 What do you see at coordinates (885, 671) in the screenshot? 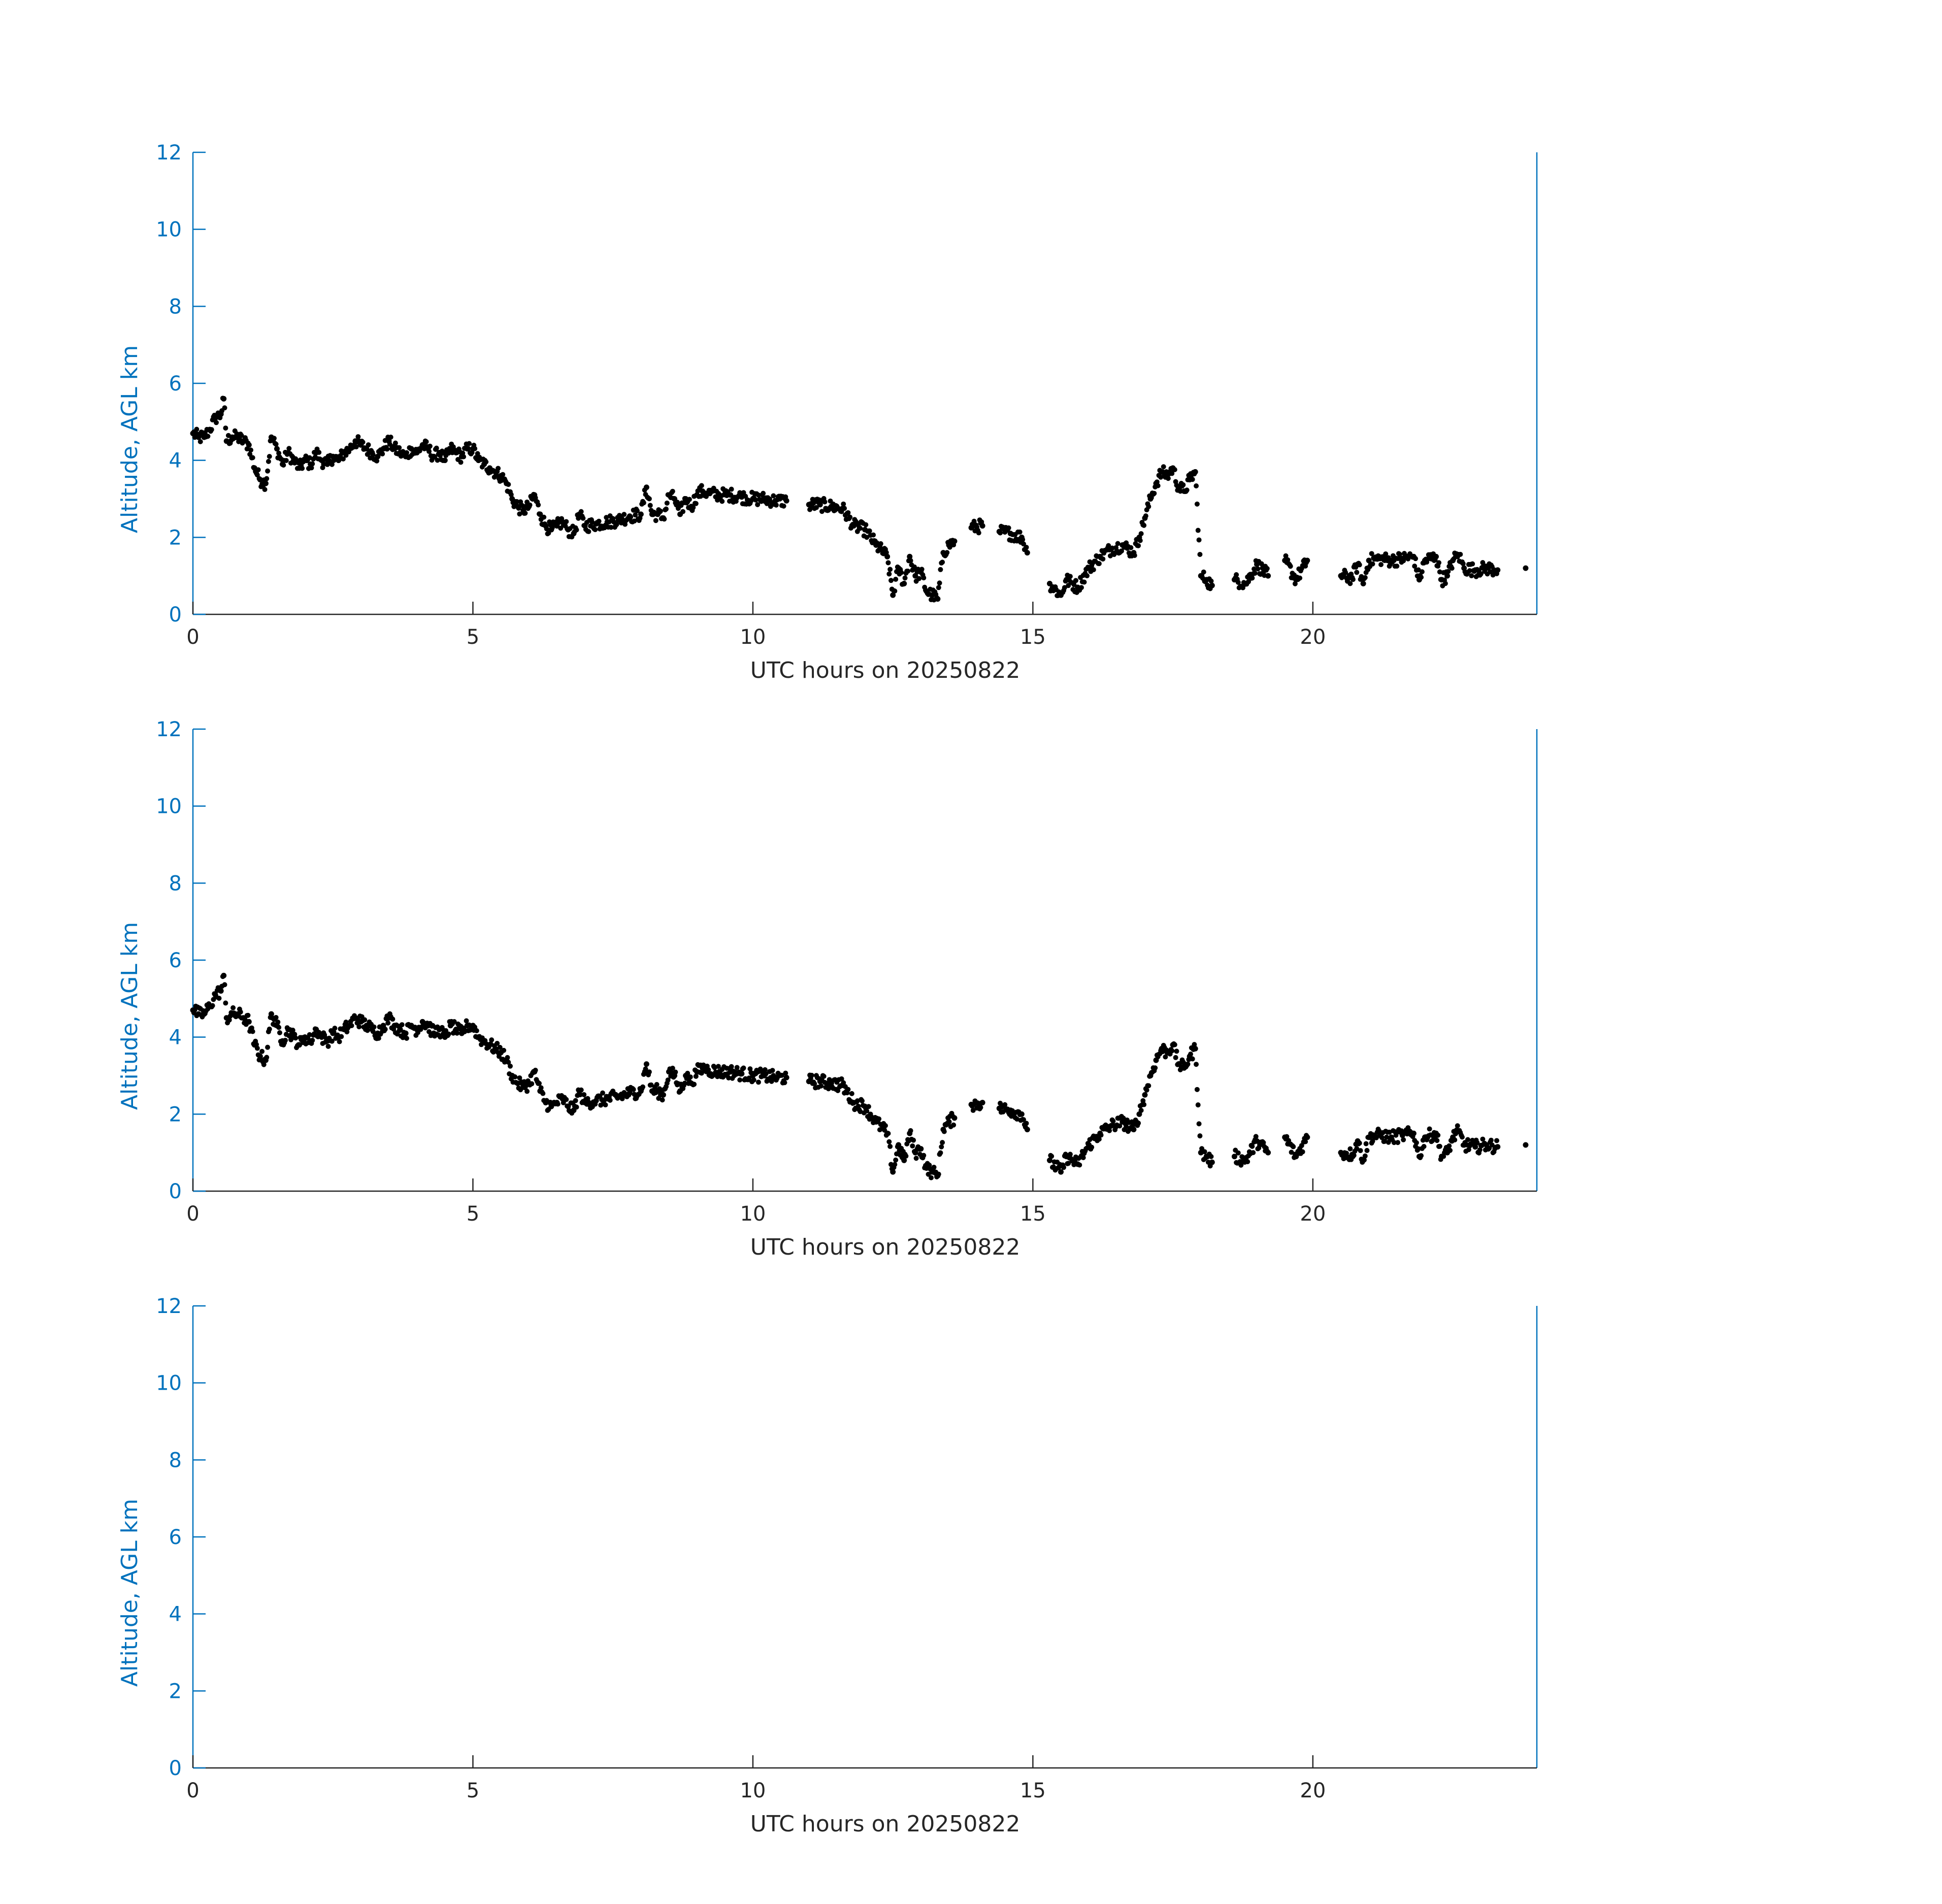
I see `x-axis-label: UTC hours on 20250822` at bounding box center [885, 671].